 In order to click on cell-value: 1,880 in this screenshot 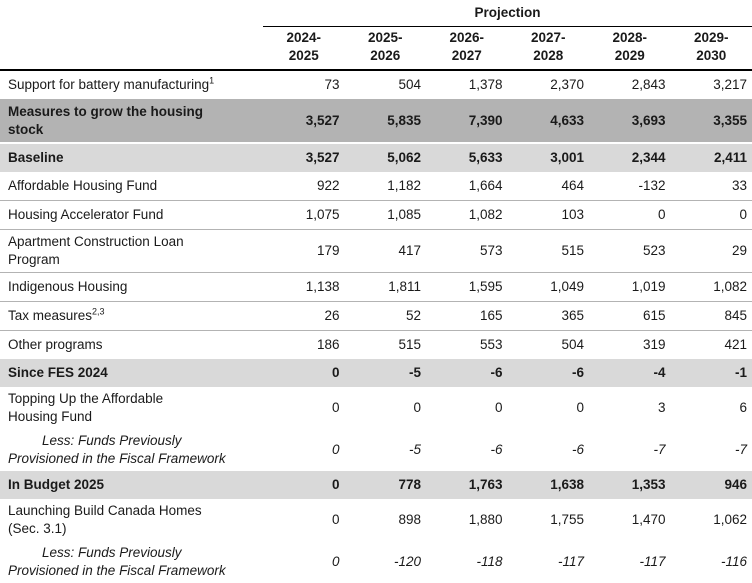, I will do `click(485, 519)`.